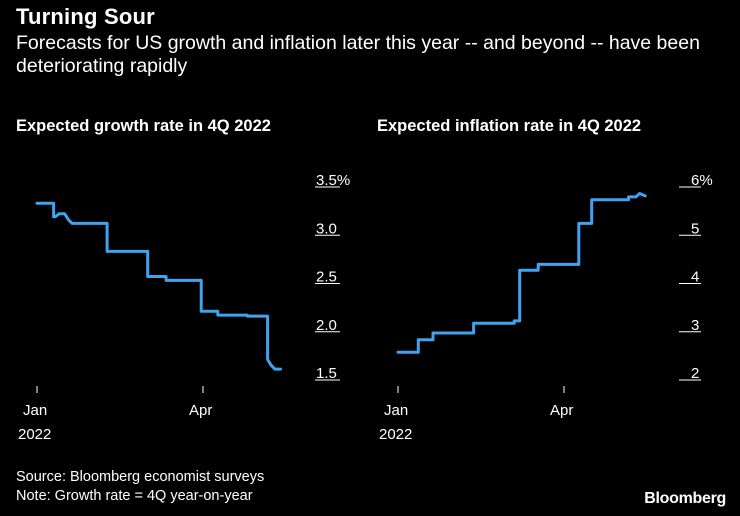 The height and width of the screenshot is (516, 740). Describe the element at coordinates (134, 496) in the screenshot. I see `growth-note: Note: Growth rate = 4Q year-on-year` at that location.